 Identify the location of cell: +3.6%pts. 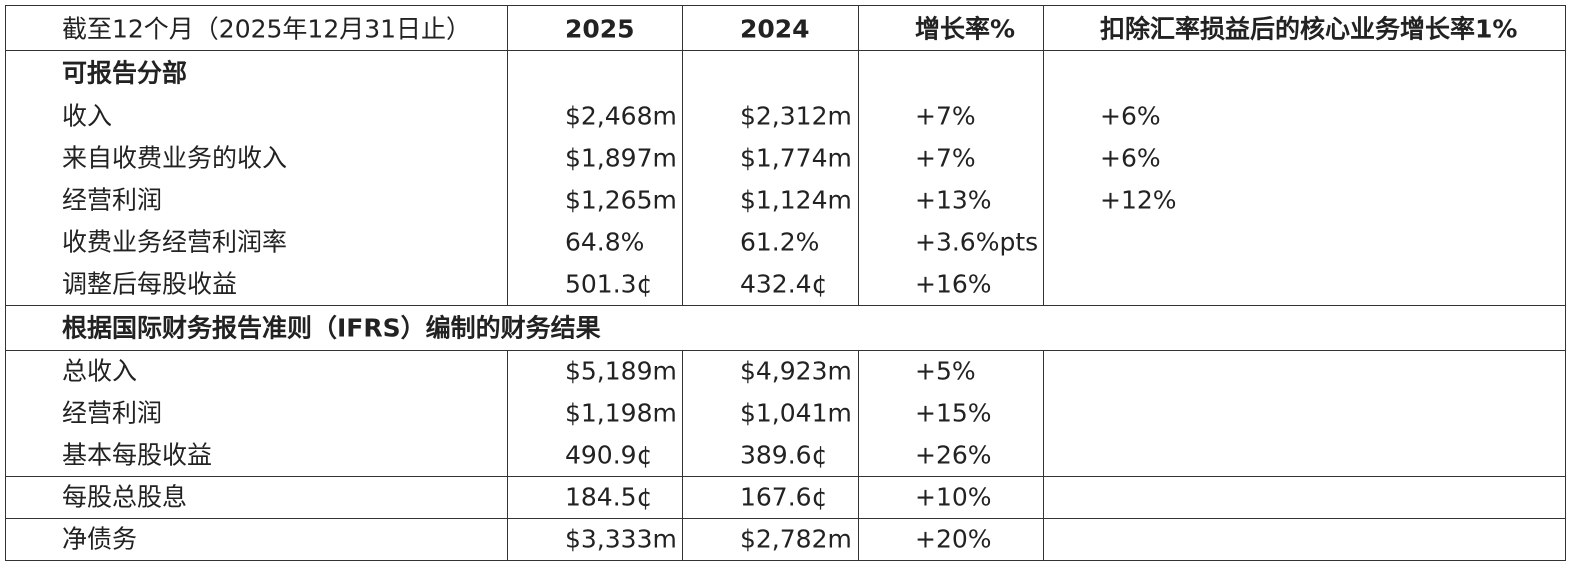
(977, 242).